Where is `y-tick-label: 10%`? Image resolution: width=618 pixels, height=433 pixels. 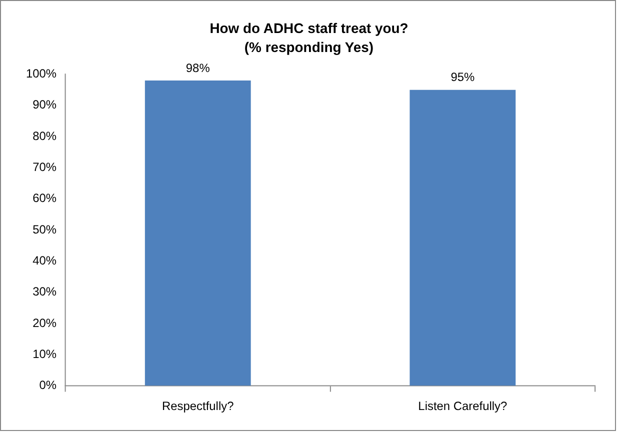
y-tick-label: 10% is located at coordinates (44, 353).